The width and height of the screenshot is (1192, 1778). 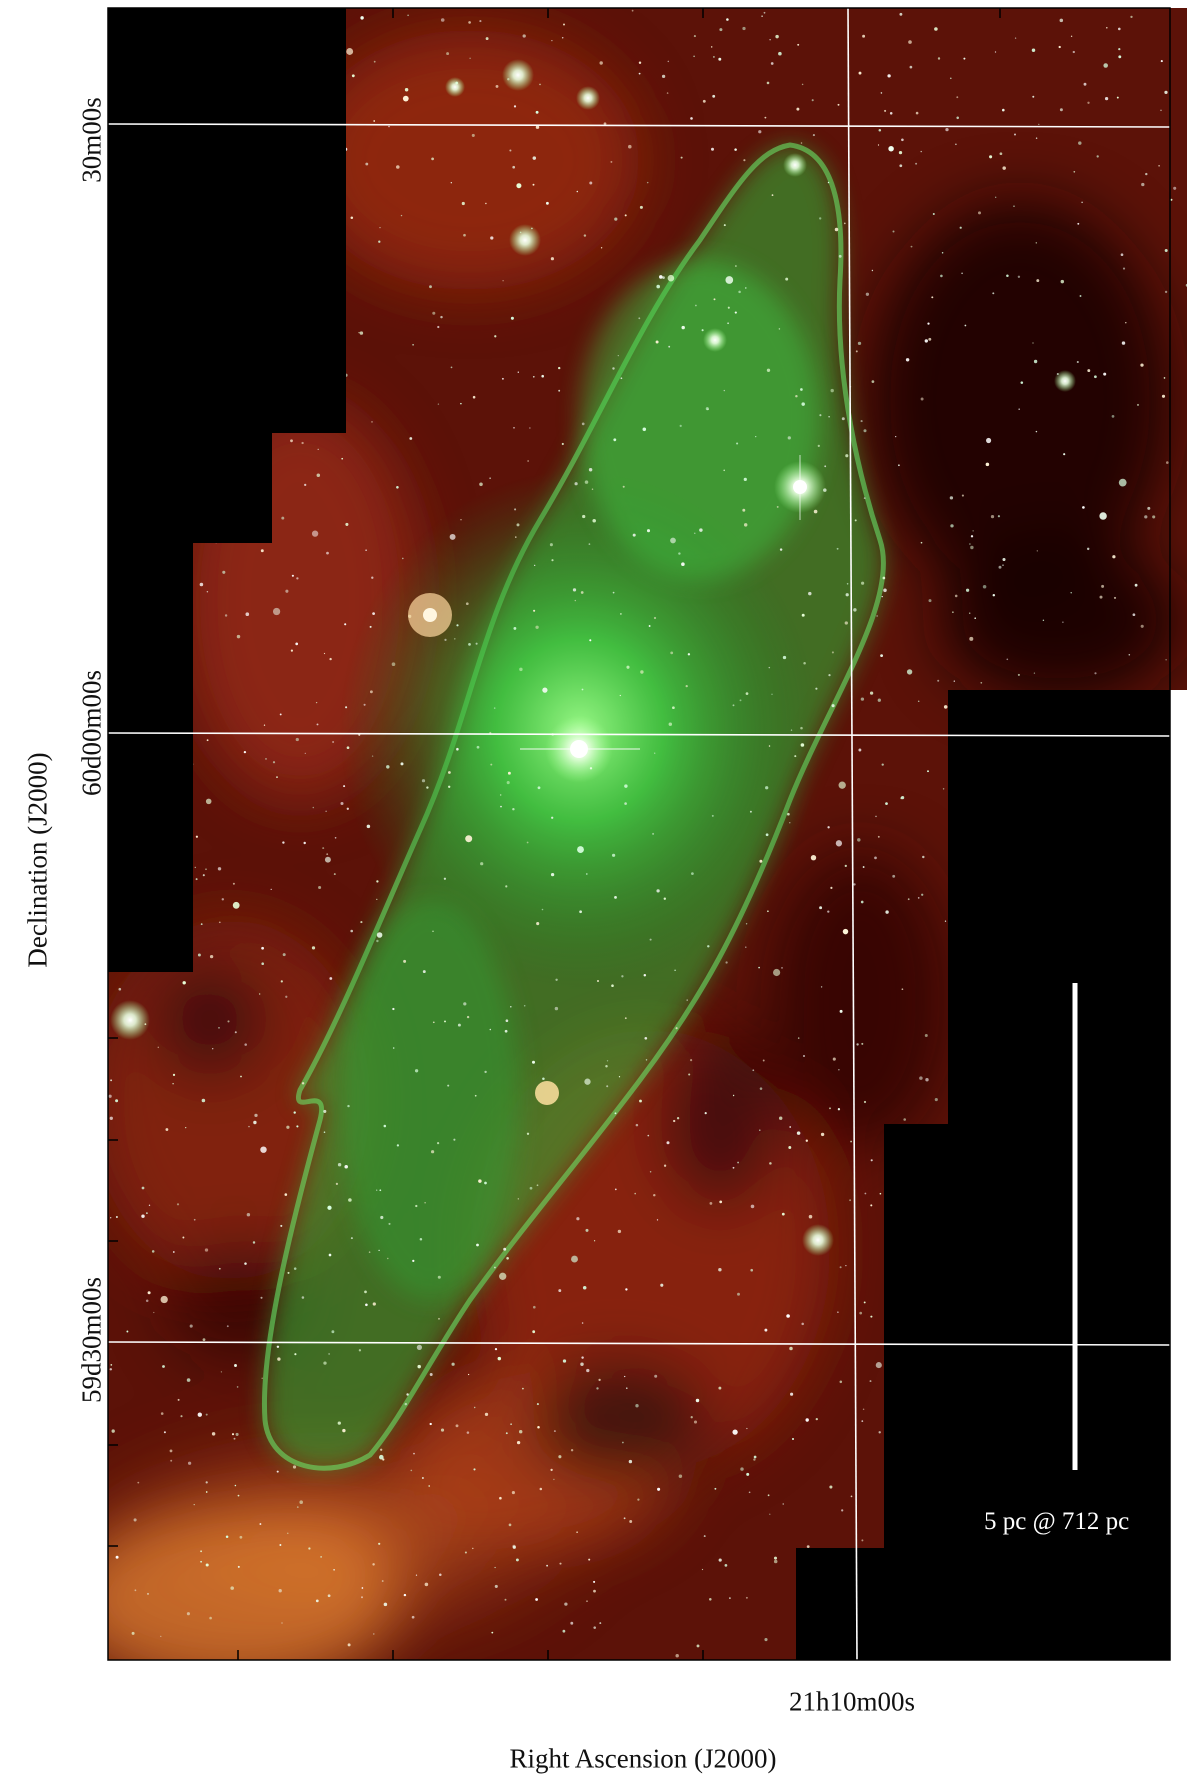 What do you see at coordinates (639, 734) in the screenshot?
I see `grid-line-dec-60d00m` at bounding box center [639, 734].